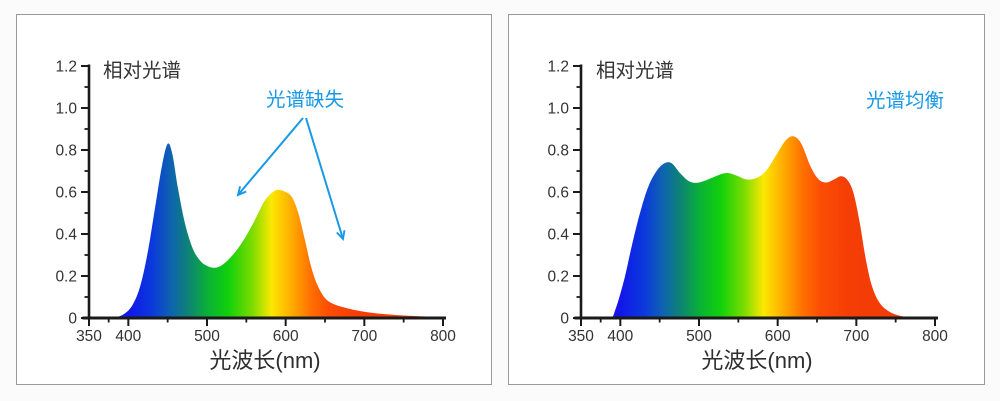 The image size is (1000, 401). Describe the element at coordinates (305, 100) in the screenshot. I see `annotation-missing-label: 光谱缺失` at that location.